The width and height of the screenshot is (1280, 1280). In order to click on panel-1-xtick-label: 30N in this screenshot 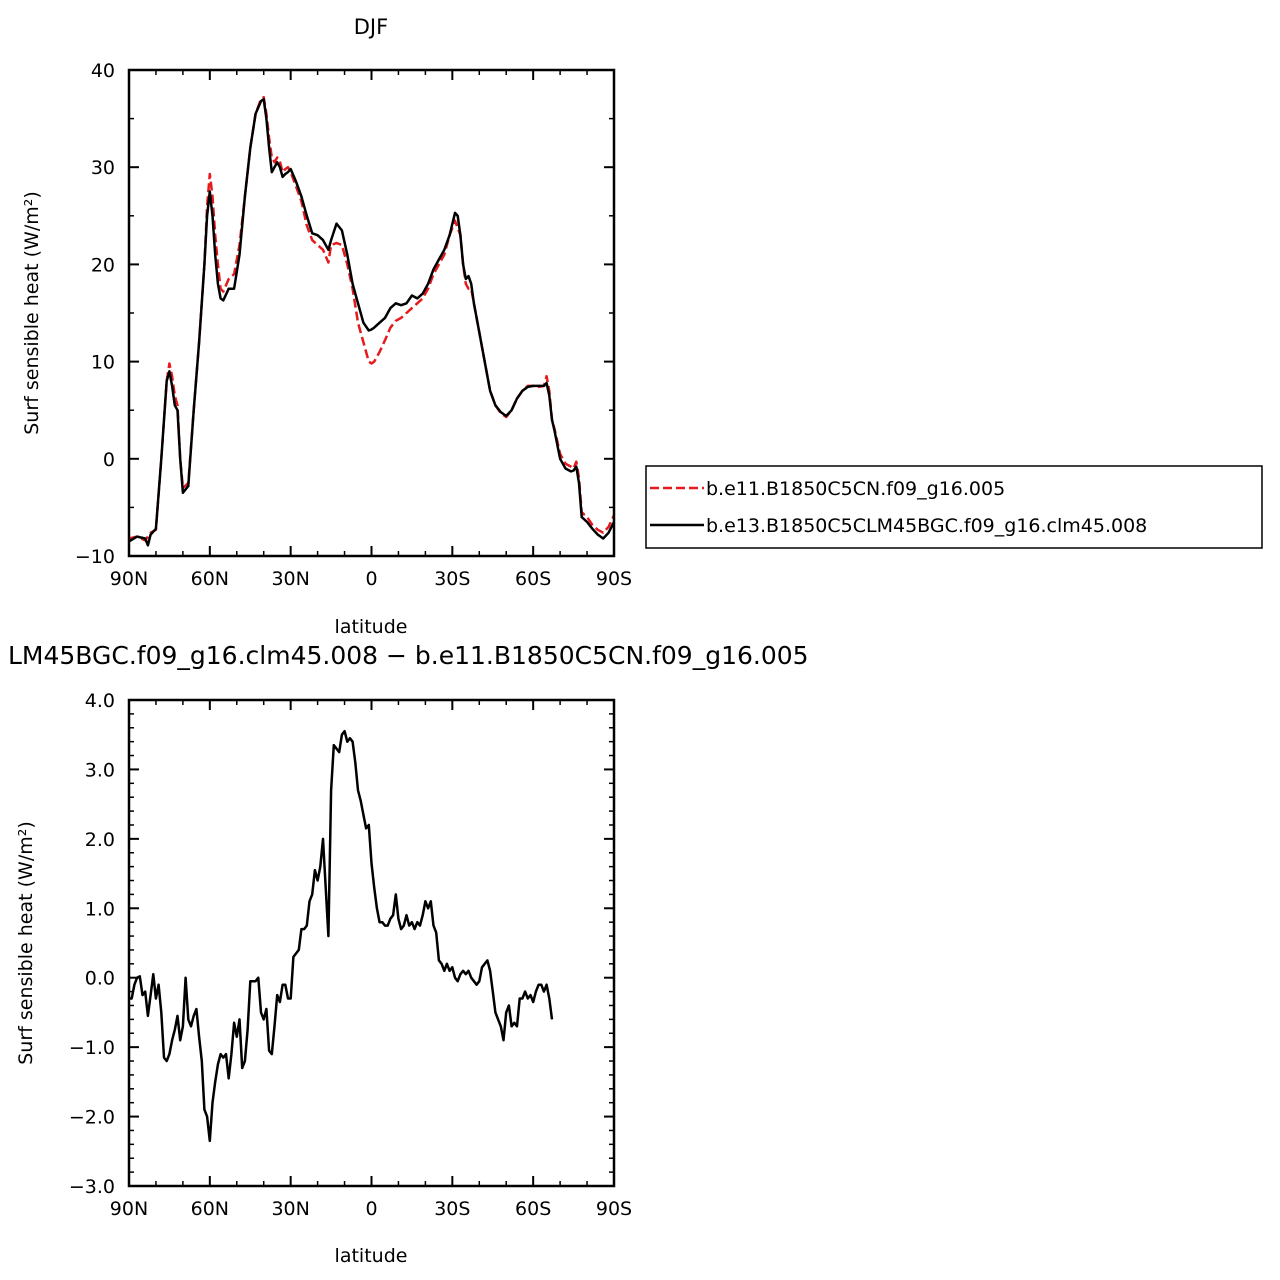, I will do `click(290, 579)`.